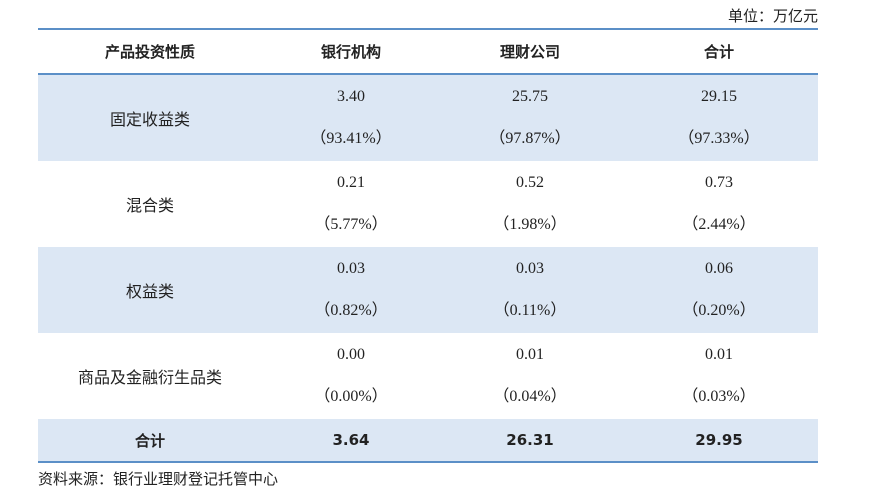  Describe the element at coordinates (719, 310) in the screenshot. I see `cell-share: （0.20%）` at that location.